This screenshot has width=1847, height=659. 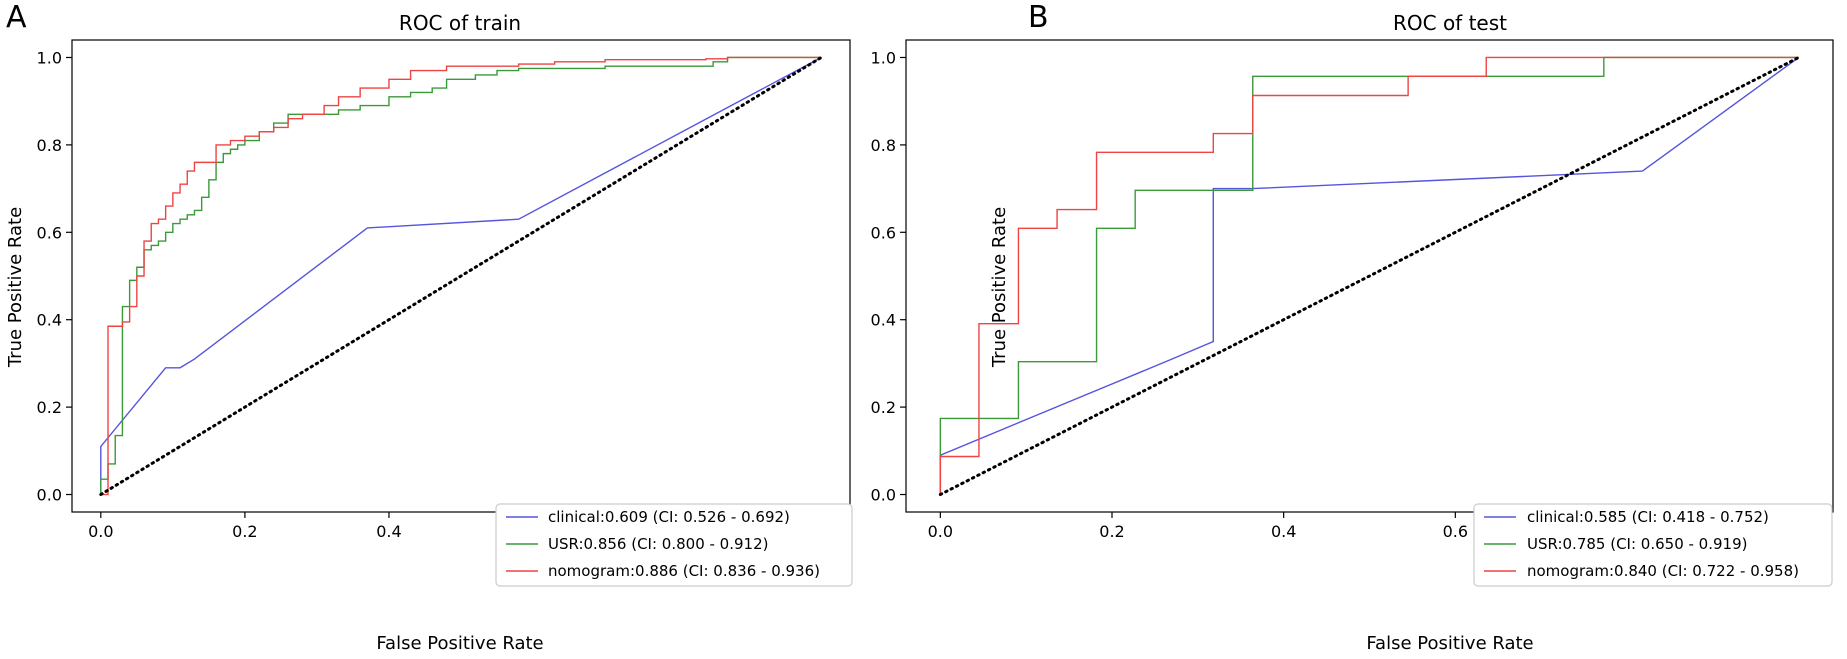 What do you see at coordinates (100, 531) in the screenshot?
I see `x-tick-label-a: 0.0` at bounding box center [100, 531].